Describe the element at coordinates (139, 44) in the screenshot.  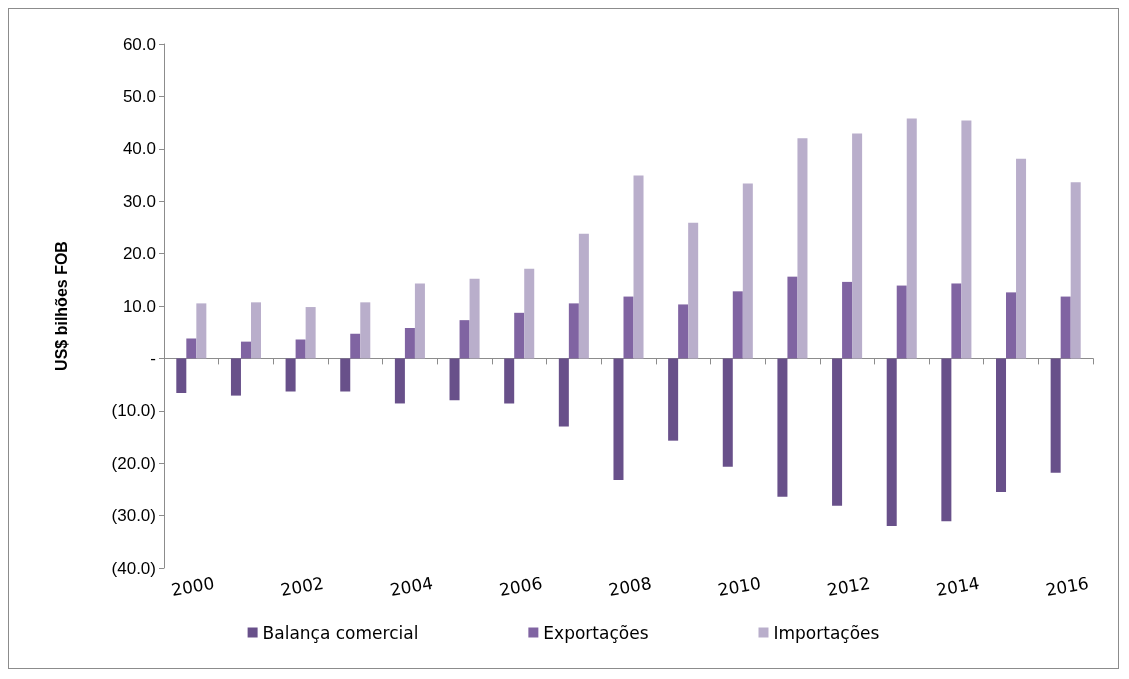
I see `y-tick-label: 60.0` at that location.